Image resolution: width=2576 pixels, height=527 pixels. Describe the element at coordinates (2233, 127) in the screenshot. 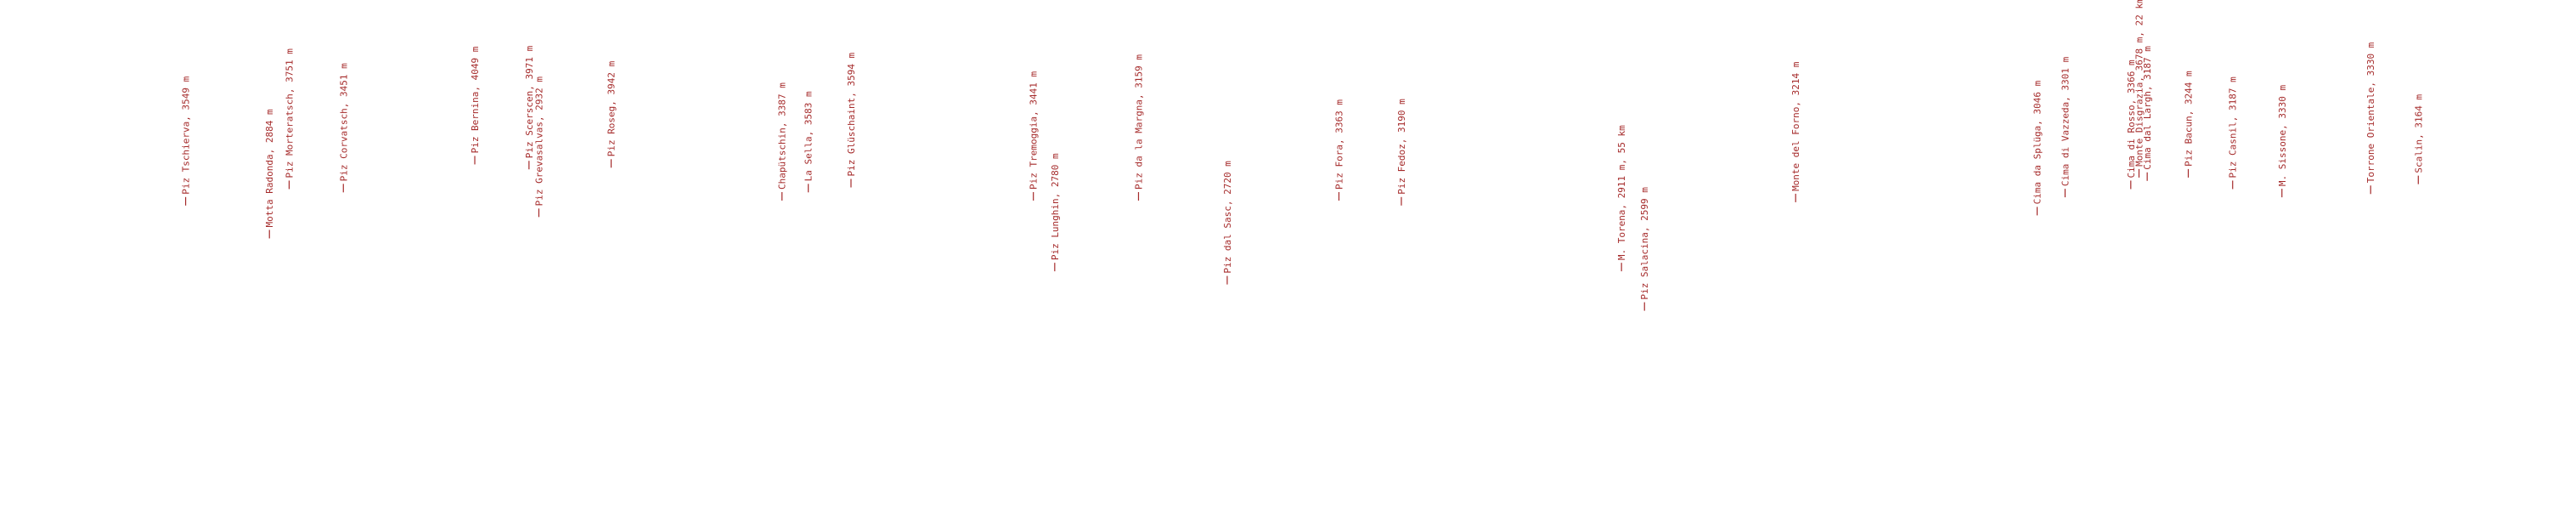

I see `peak-label: Piz Casnil, 3187 m` at that location.